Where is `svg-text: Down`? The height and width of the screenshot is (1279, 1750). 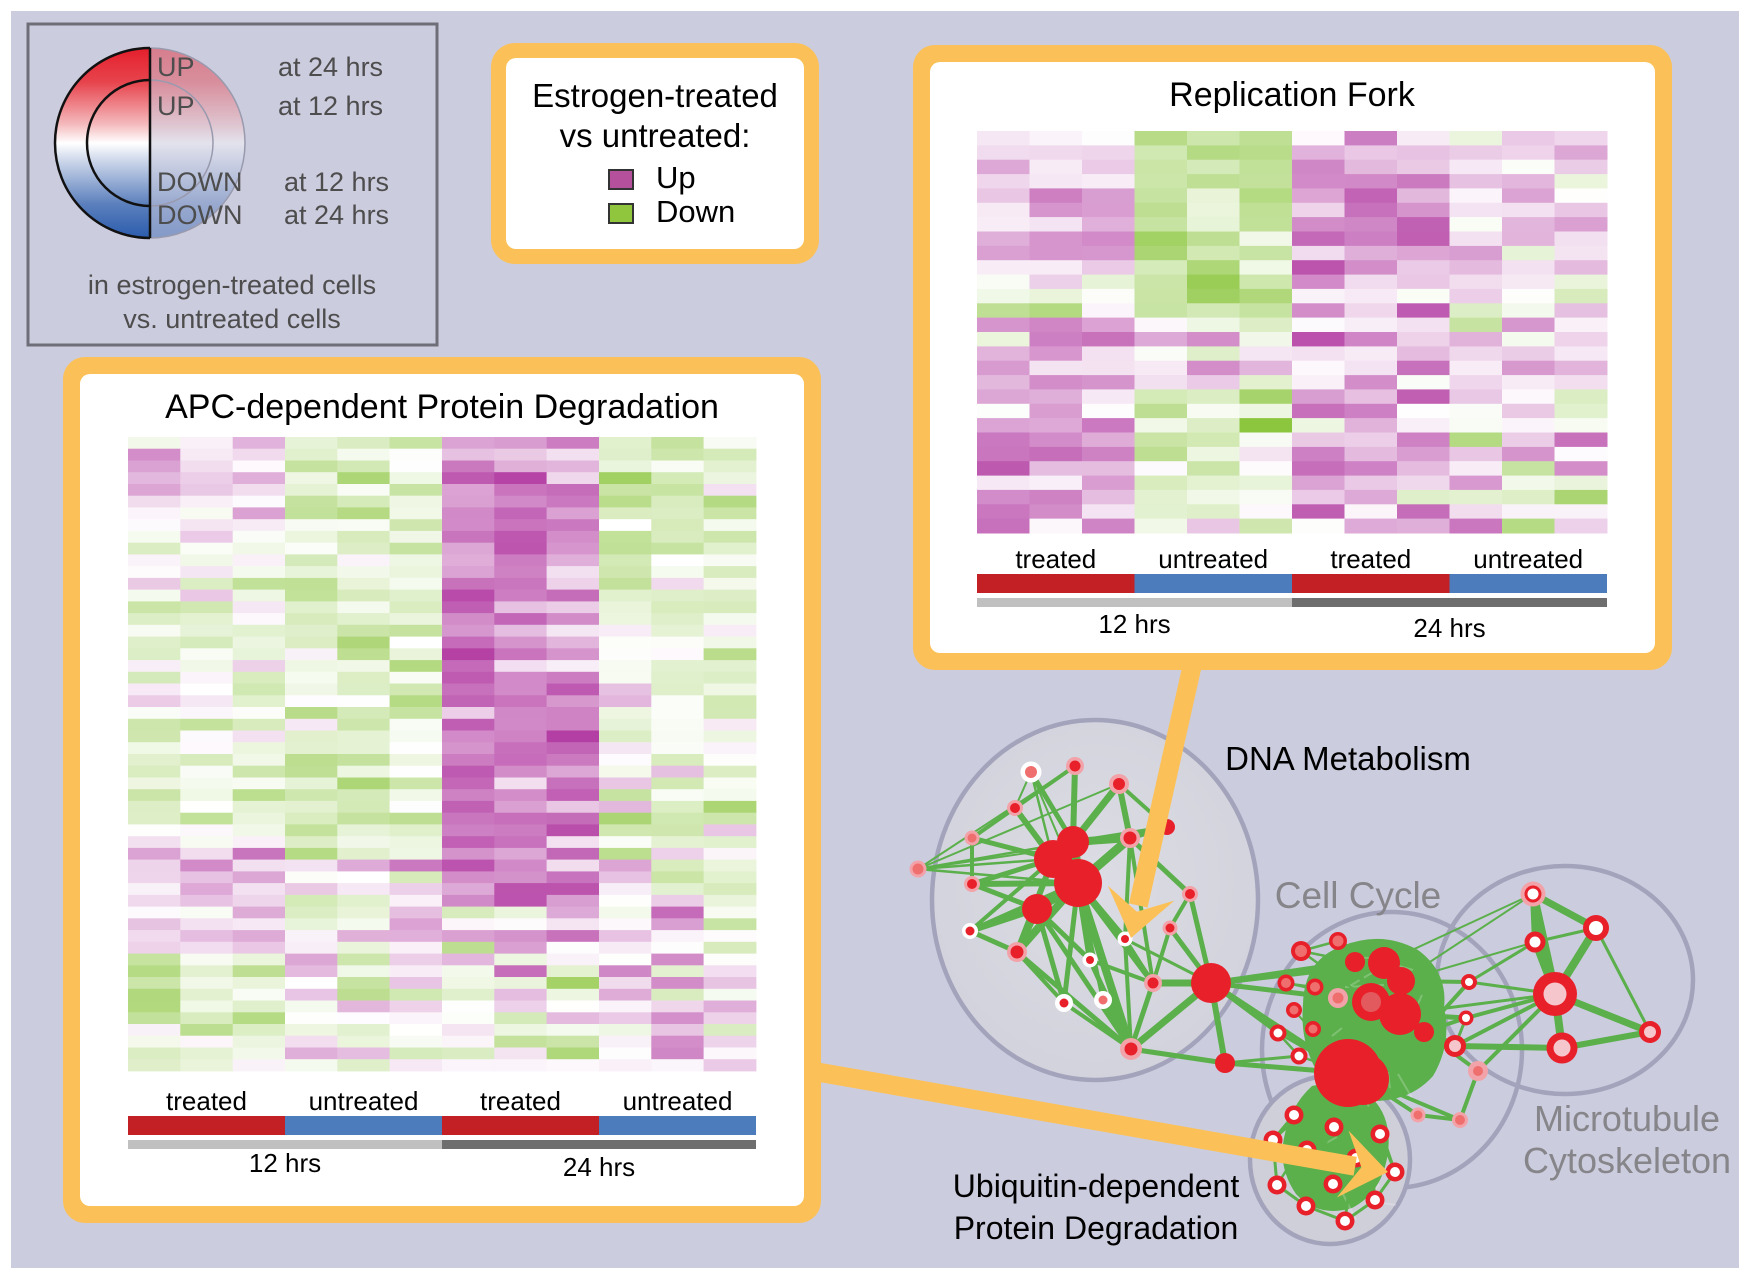
svg-text: Down is located at coordinates (695, 211).